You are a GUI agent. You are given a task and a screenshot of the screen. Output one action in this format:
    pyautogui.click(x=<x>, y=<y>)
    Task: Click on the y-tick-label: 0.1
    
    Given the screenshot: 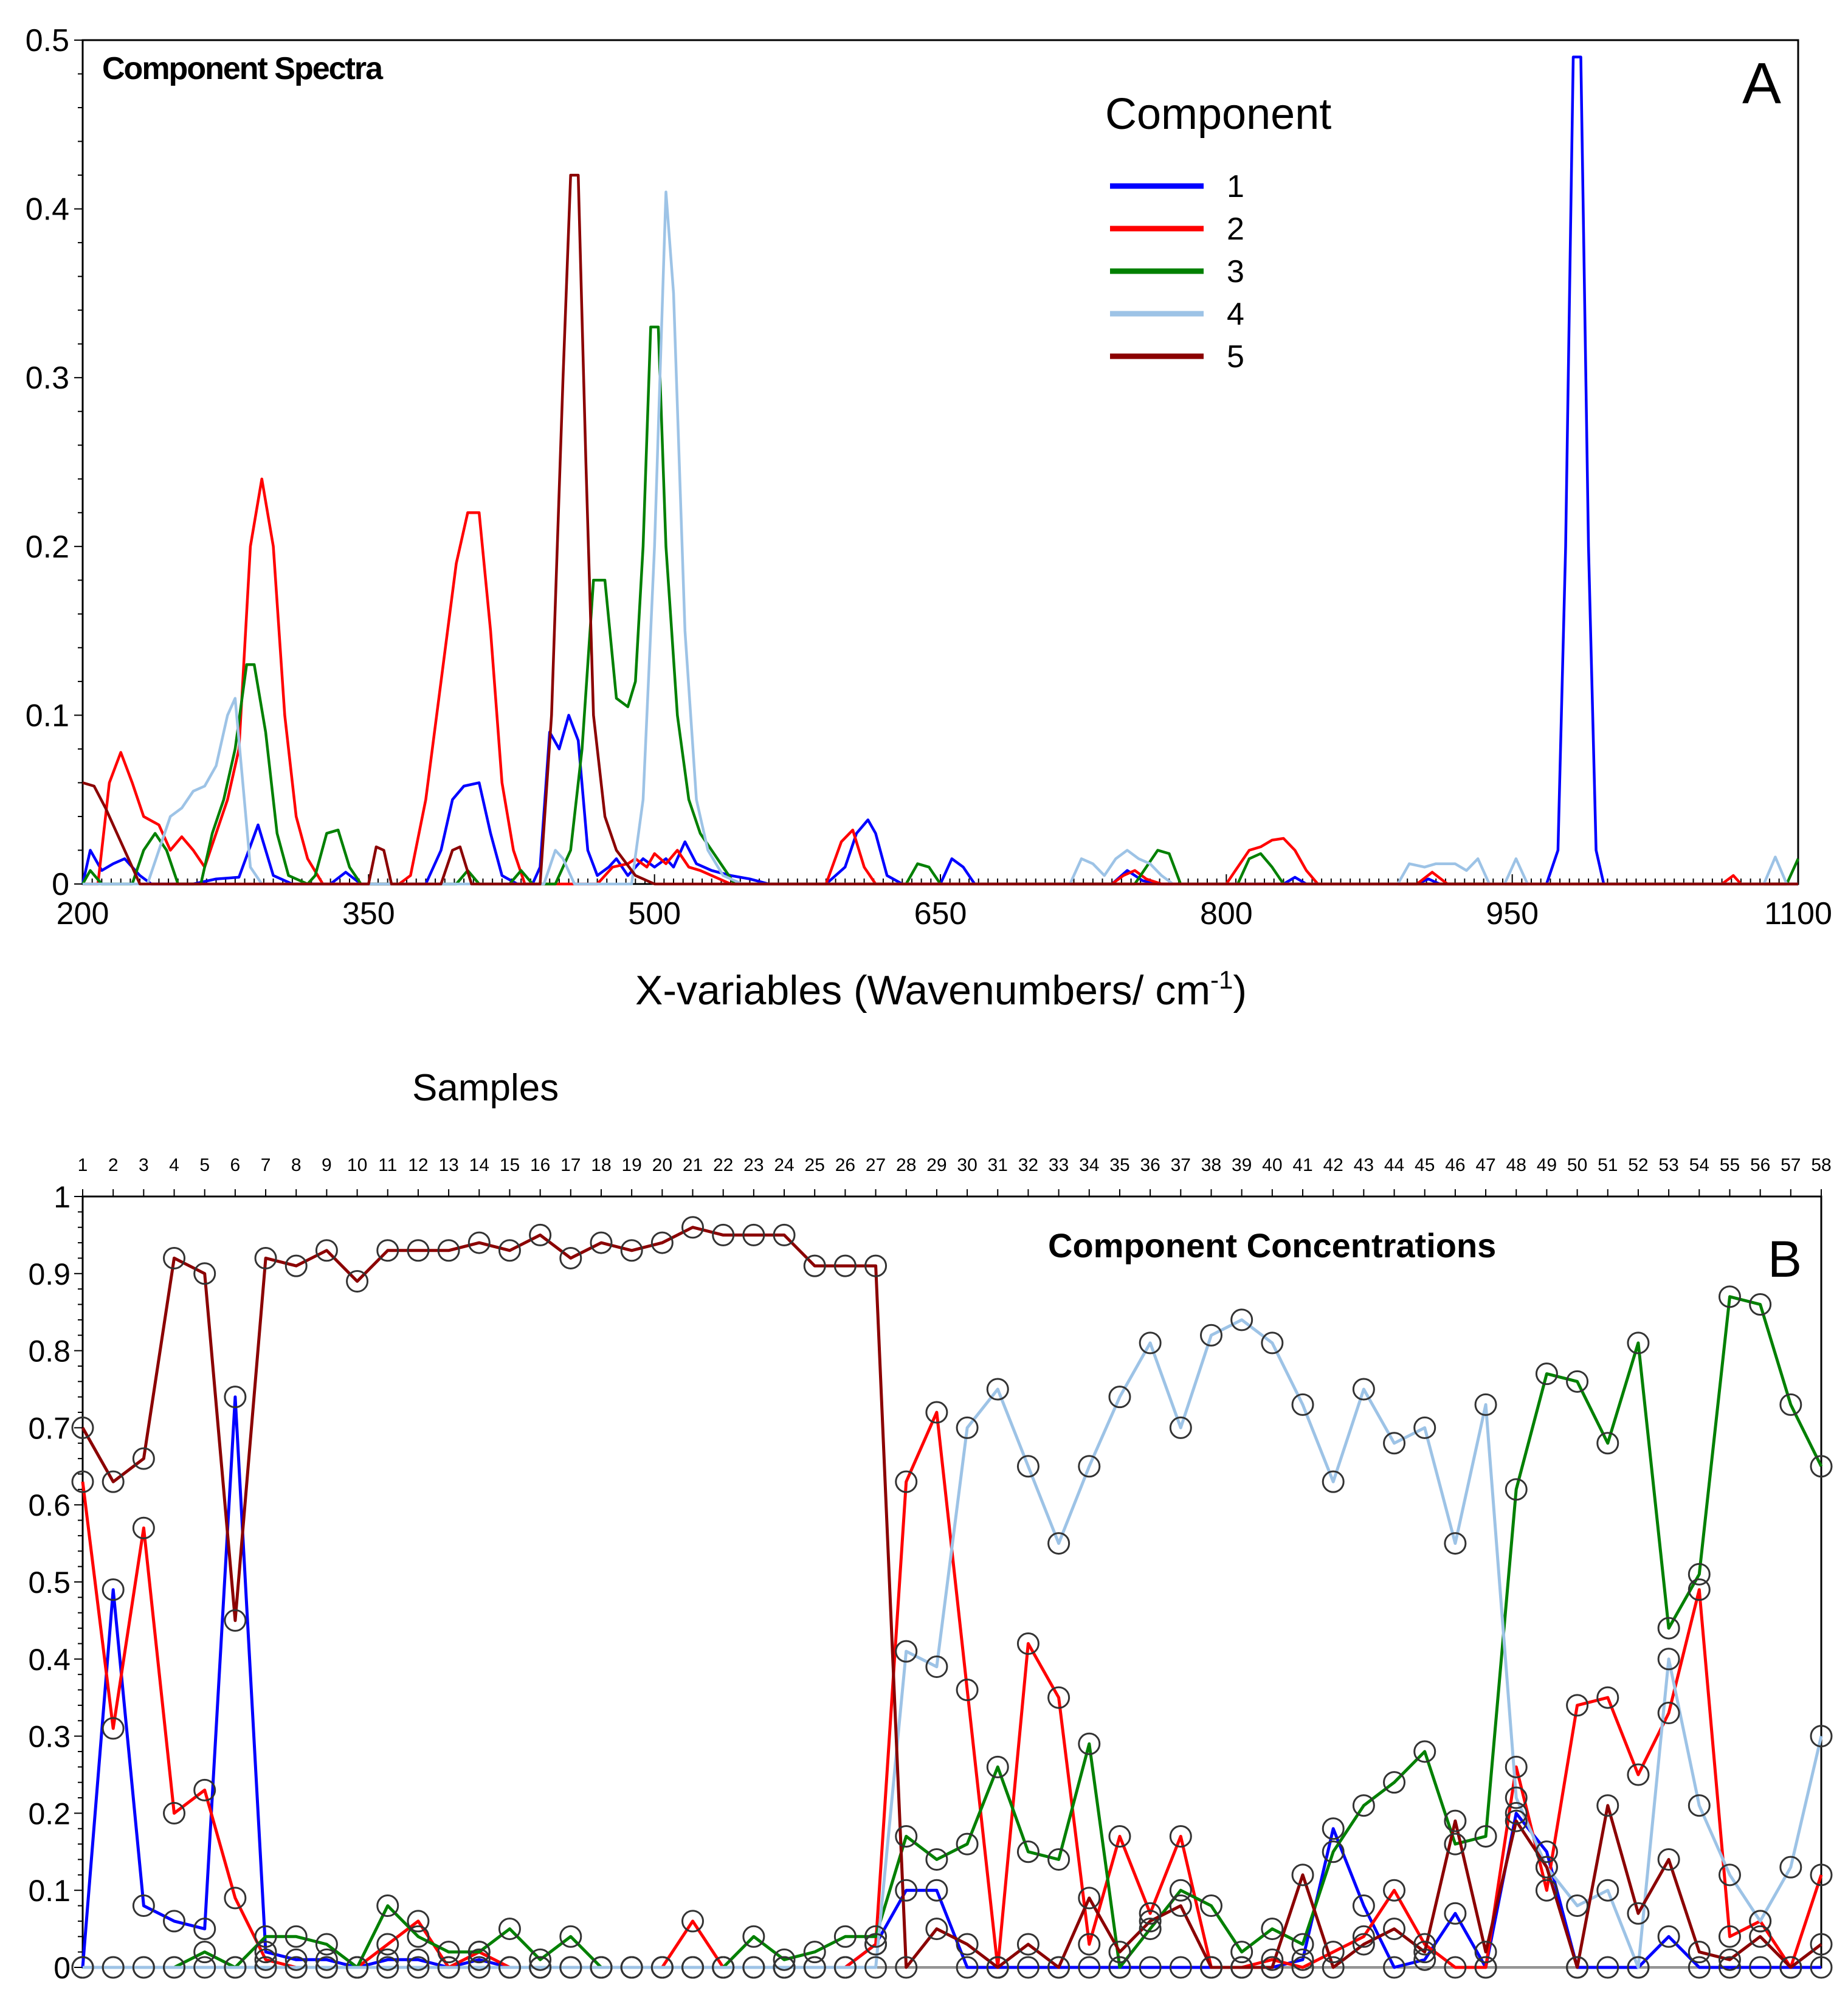 What is the action you would take?
    pyautogui.click(x=49, y=1891)
    